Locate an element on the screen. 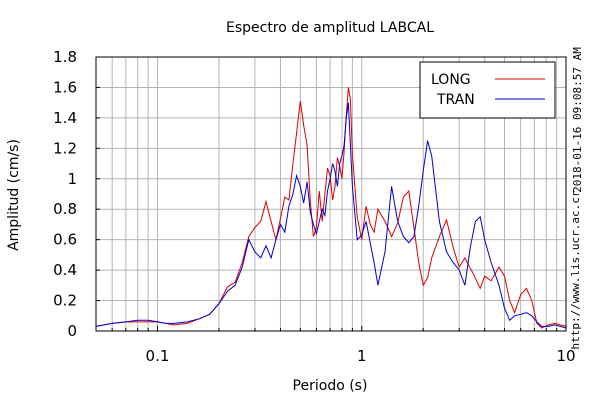 This screenshot has width=600, height=400. x-tick-label: 1 is located at coordinates (362, 356).